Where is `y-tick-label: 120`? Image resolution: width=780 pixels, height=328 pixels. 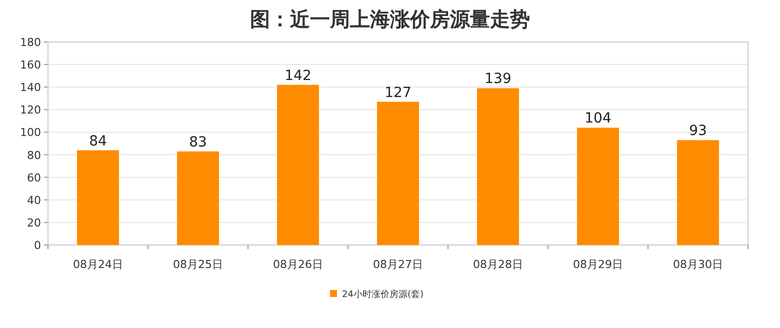 y-tick-label: 120 is located at coordinates (30, 110).